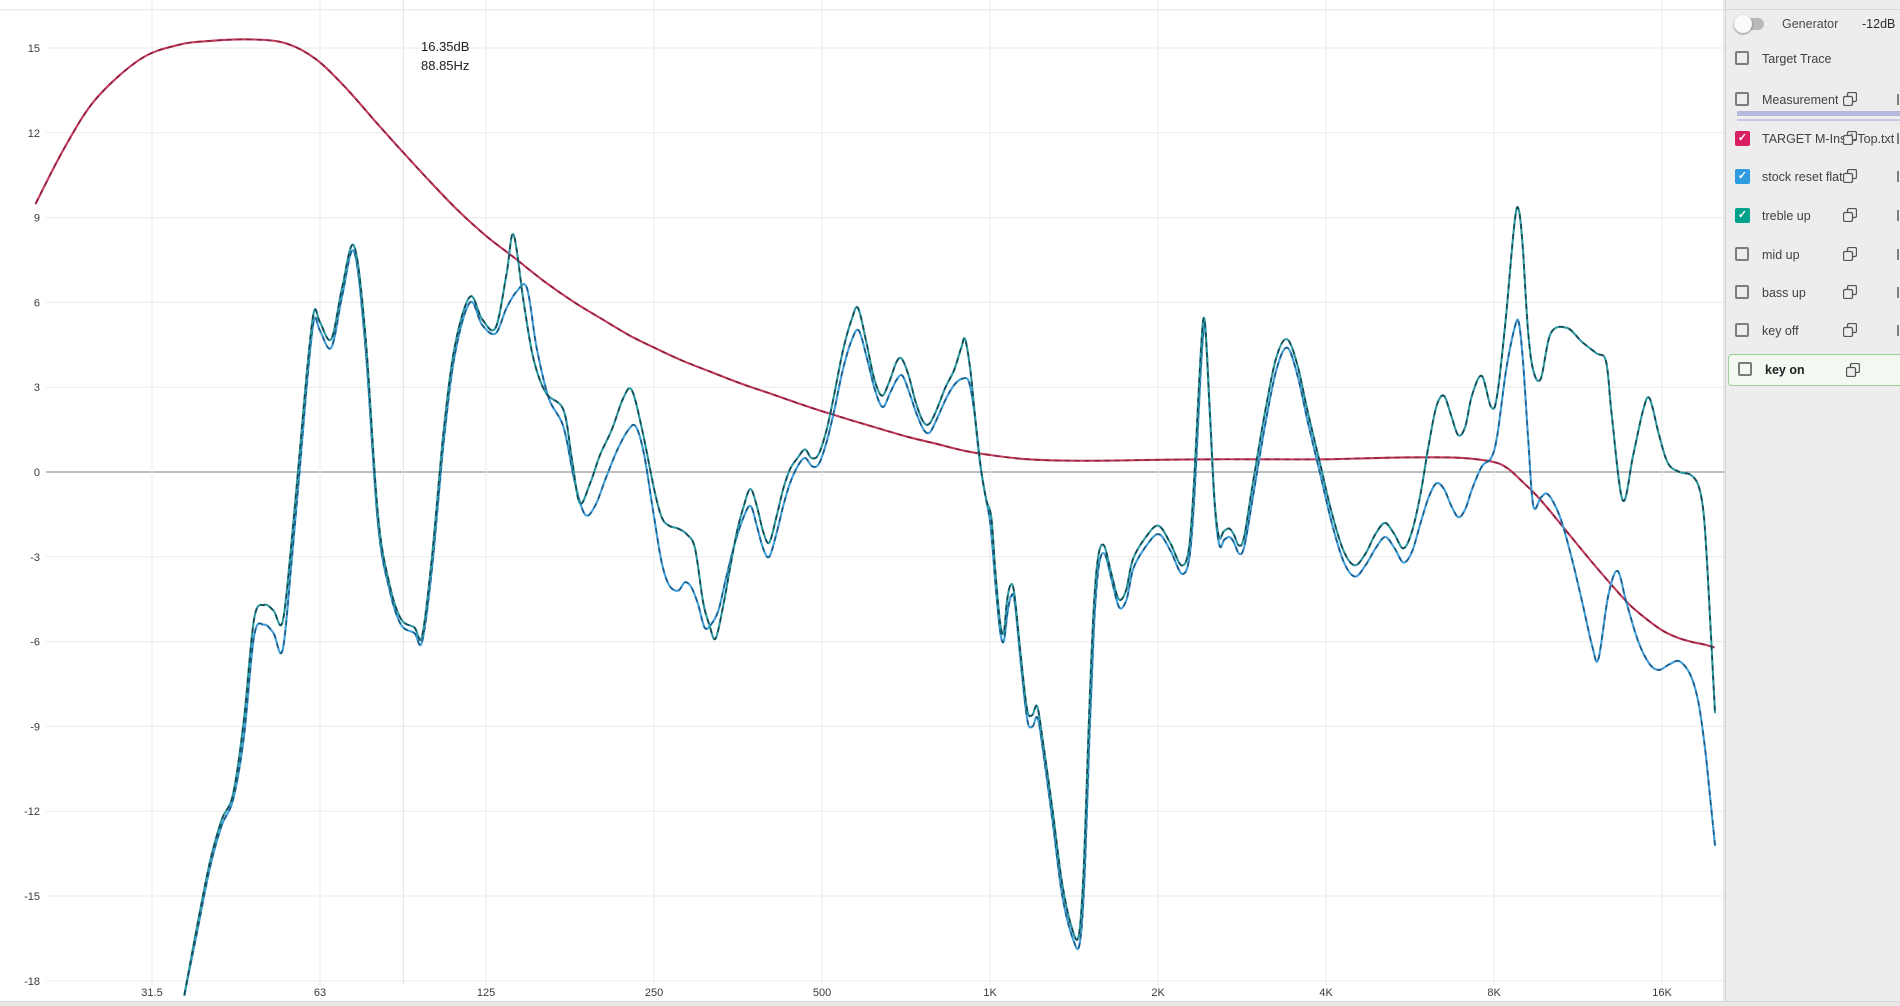 The width and height of the screenshot is (1900, 1006). What do you see at coordinates (1813, 293) in the screenshot?
I see `trace-row-bass-up: bass up` at bounding box center [1813, 293].